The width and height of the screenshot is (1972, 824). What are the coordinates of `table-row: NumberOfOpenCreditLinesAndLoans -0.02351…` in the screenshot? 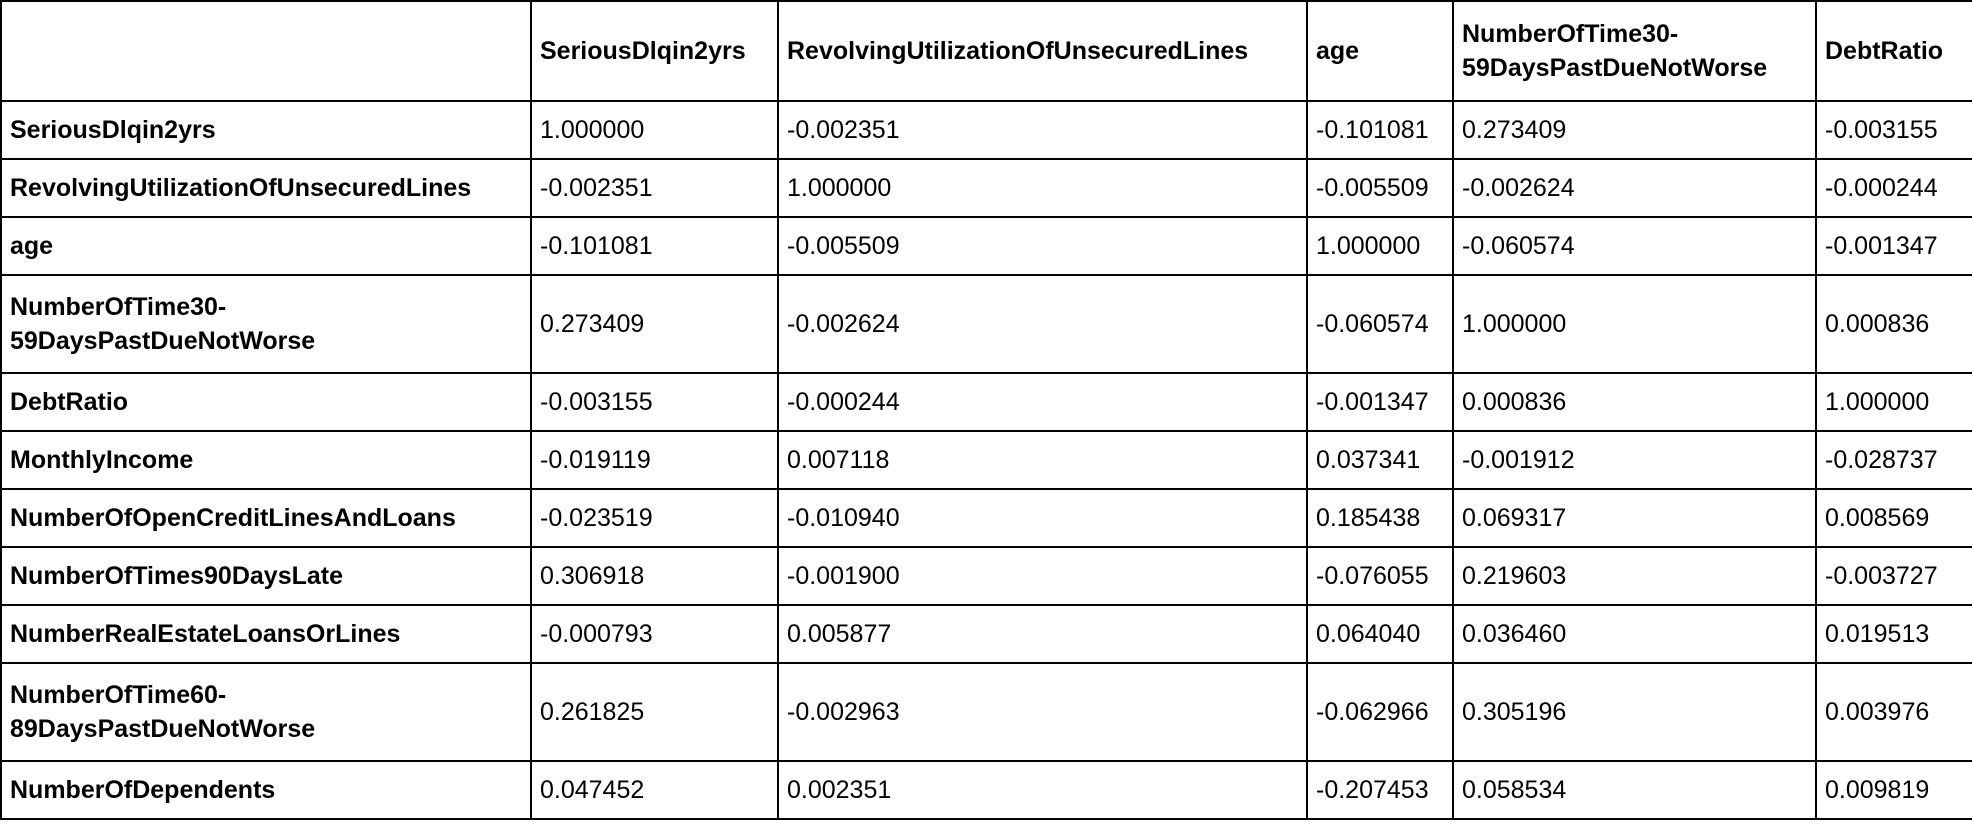 It's located at (986, 518).